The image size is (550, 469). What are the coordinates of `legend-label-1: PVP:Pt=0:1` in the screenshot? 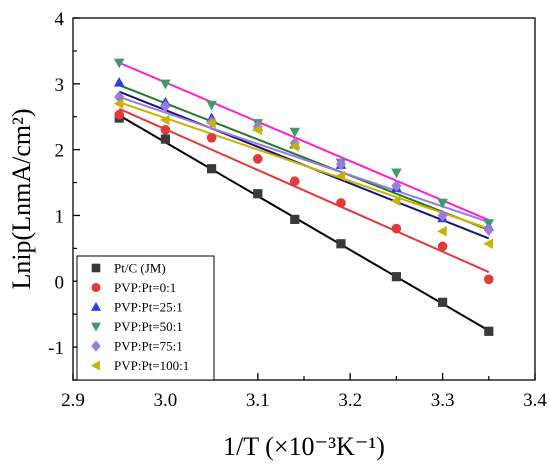 It's located at (145, 287).